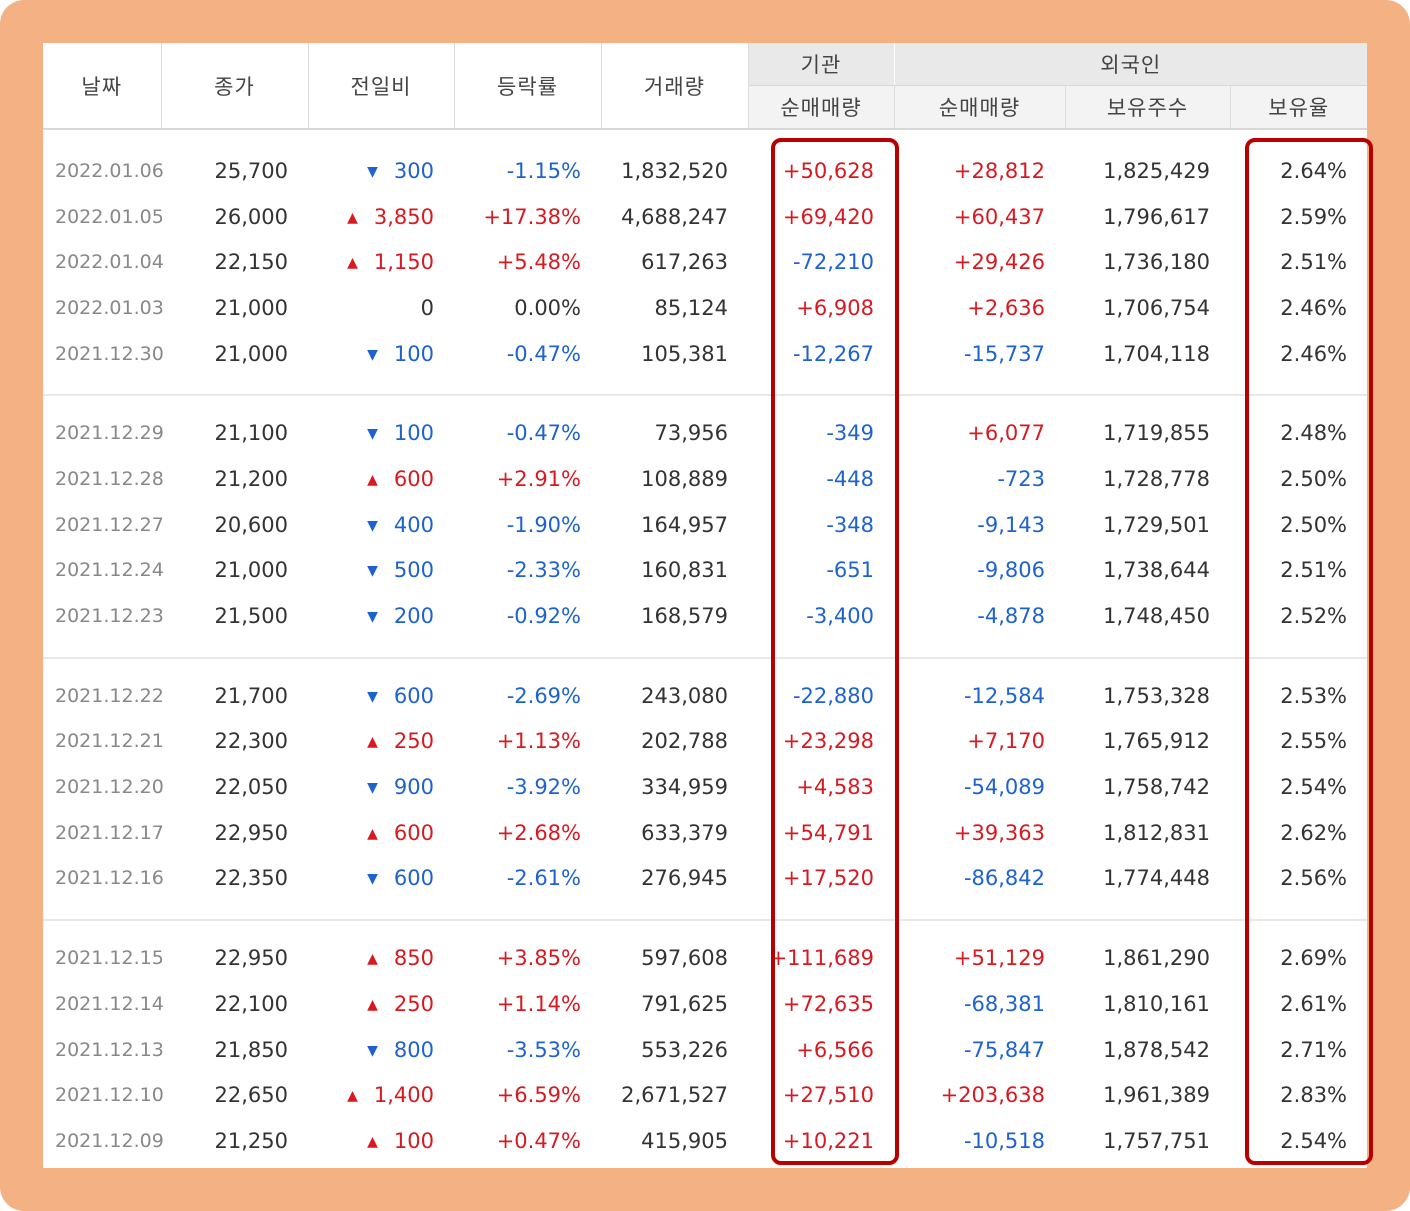  I want to click on cell-change: ▼ 600, so click(381, 879).